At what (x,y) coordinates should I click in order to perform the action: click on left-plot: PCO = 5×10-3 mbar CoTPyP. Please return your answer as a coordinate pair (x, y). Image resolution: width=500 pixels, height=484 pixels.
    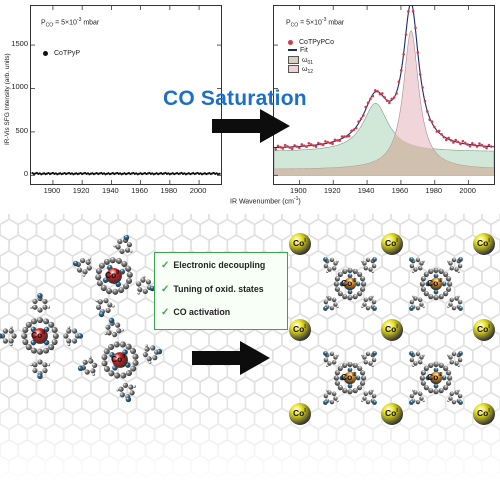
    Looking at the image, I should click on (126, 95).